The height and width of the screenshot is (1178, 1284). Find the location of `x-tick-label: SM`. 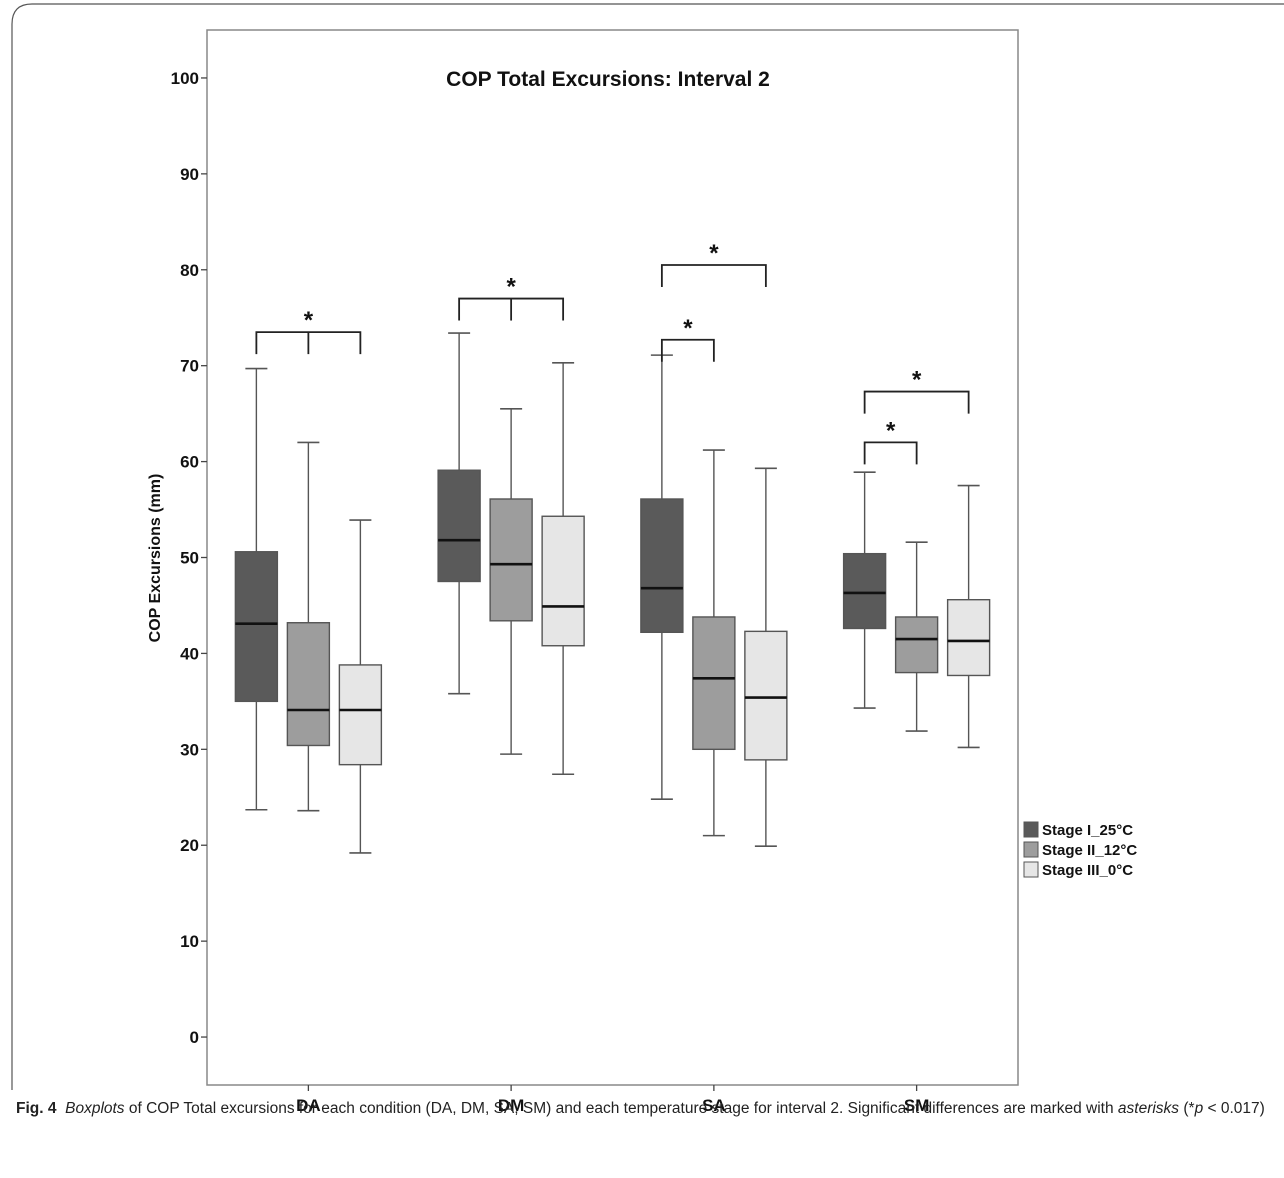

x-tick-label: SM is located at coordinates (917, 1105).